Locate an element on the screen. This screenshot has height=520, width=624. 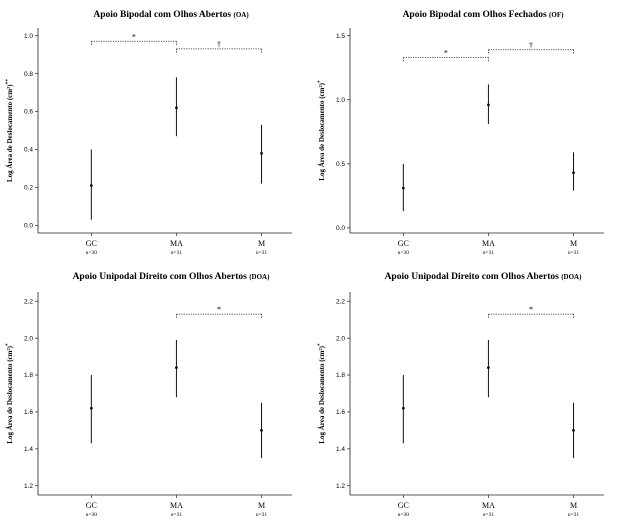
y-tick-label: 0.8 is located at coordinates (28, 74).